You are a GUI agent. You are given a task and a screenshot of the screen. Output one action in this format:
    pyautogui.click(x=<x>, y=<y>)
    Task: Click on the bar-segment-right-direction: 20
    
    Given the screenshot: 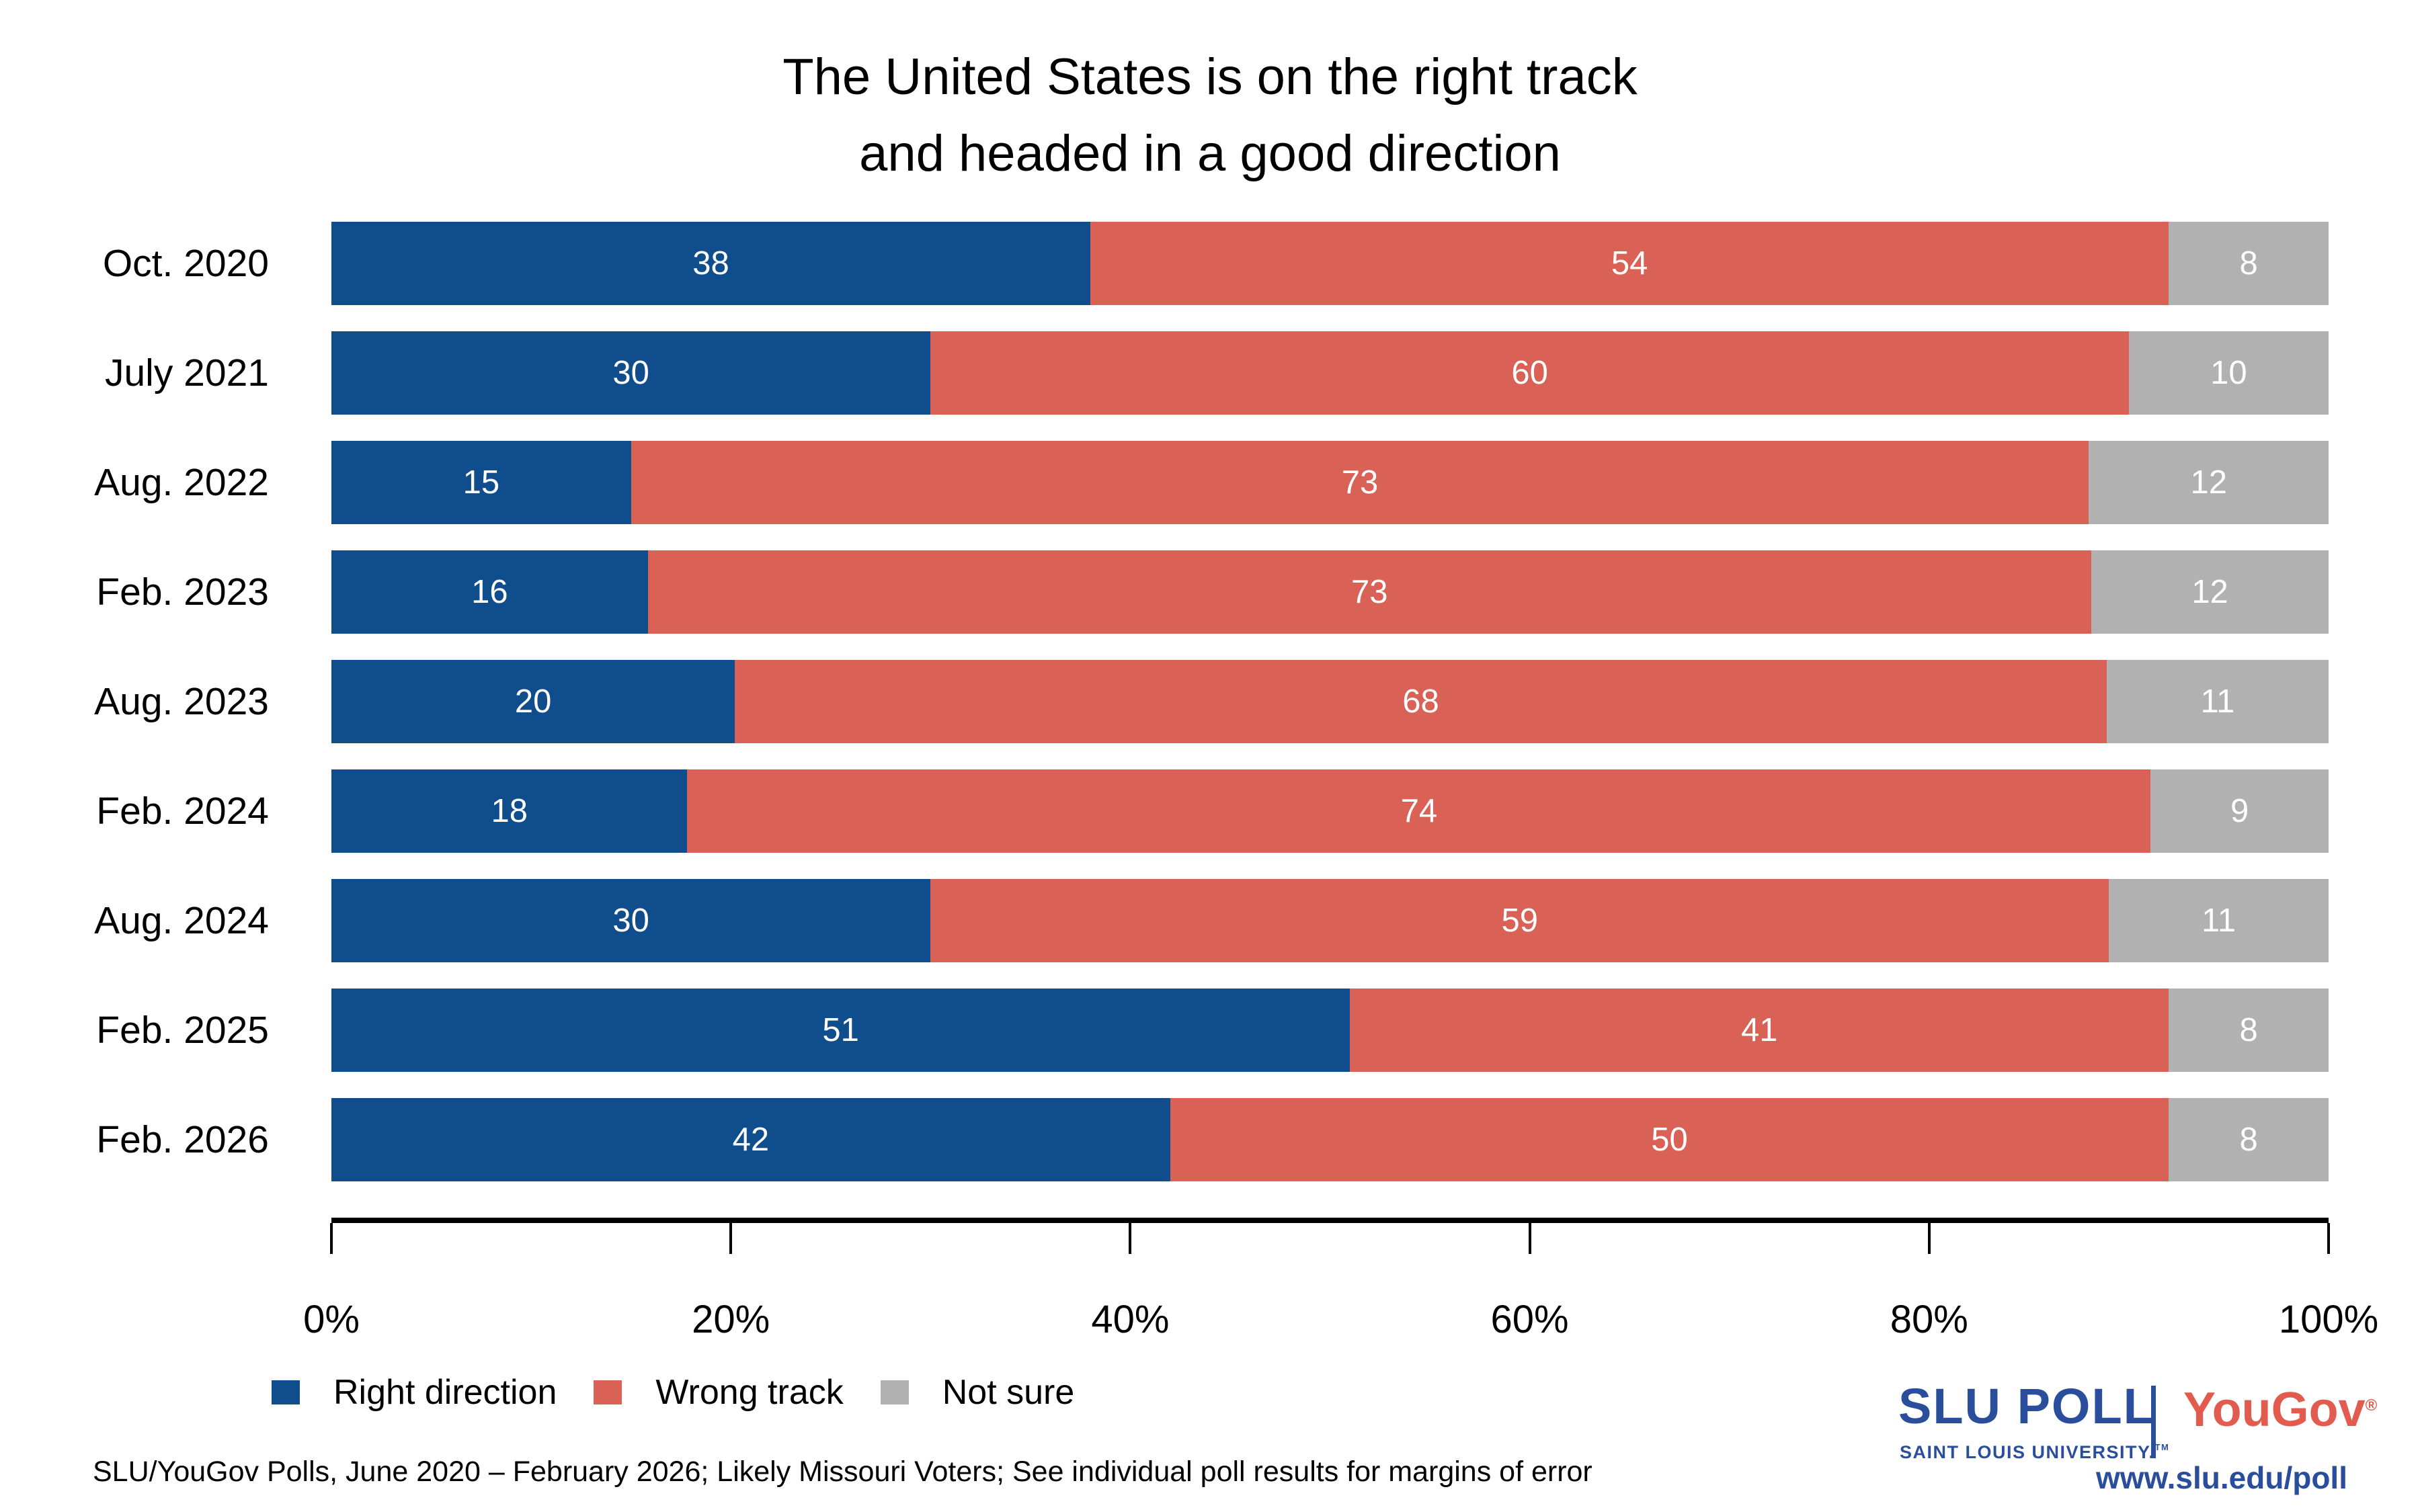 What is the action you would take?
    pyautogui.click(x=533, y=702)
    